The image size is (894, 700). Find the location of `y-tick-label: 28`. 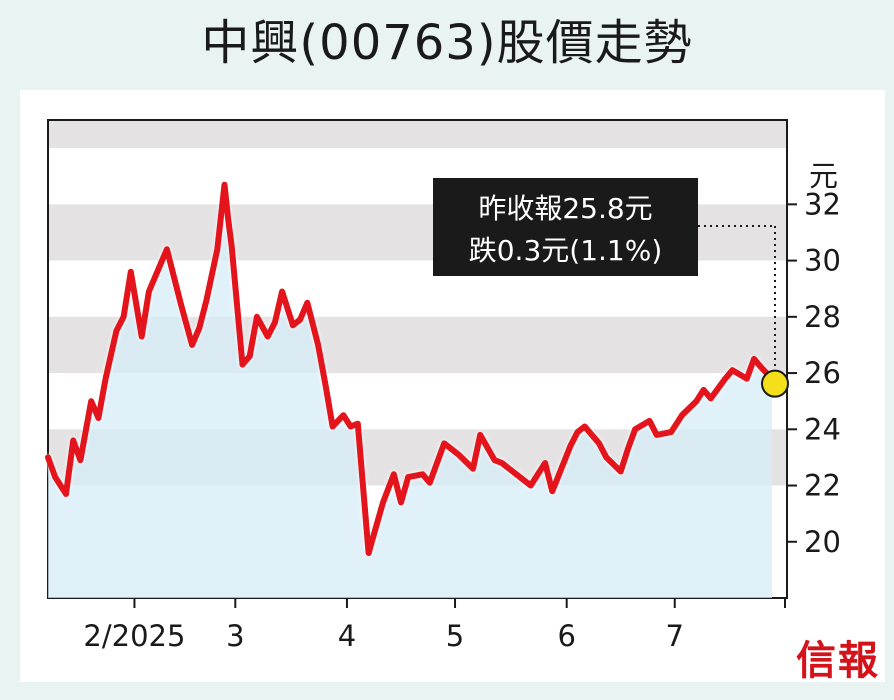

y-tick-label: 28 is located at coordinates (822, 317).